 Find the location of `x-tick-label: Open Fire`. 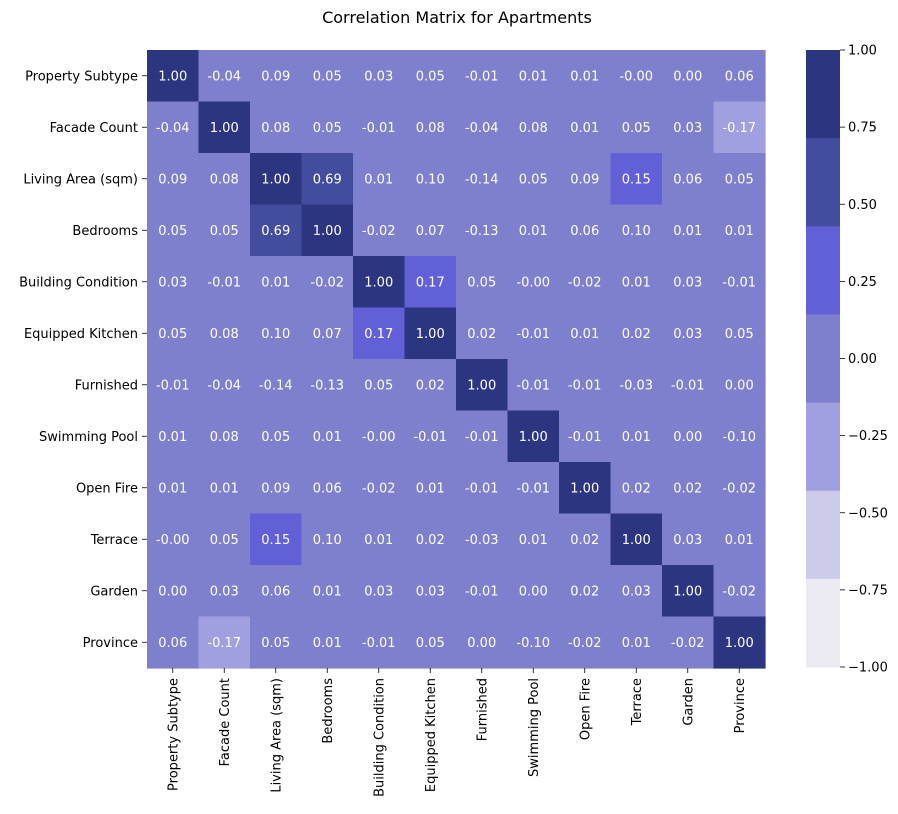

x-tick-label: Open Fire is located at coordinates (585, 709).